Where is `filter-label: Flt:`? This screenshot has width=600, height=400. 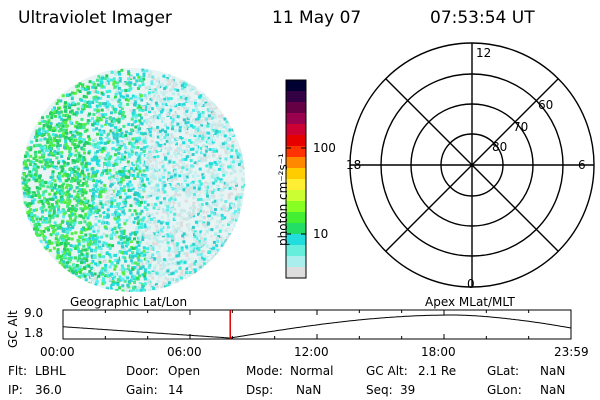
filter-label: Flt: is located at coordinates (17, 371).